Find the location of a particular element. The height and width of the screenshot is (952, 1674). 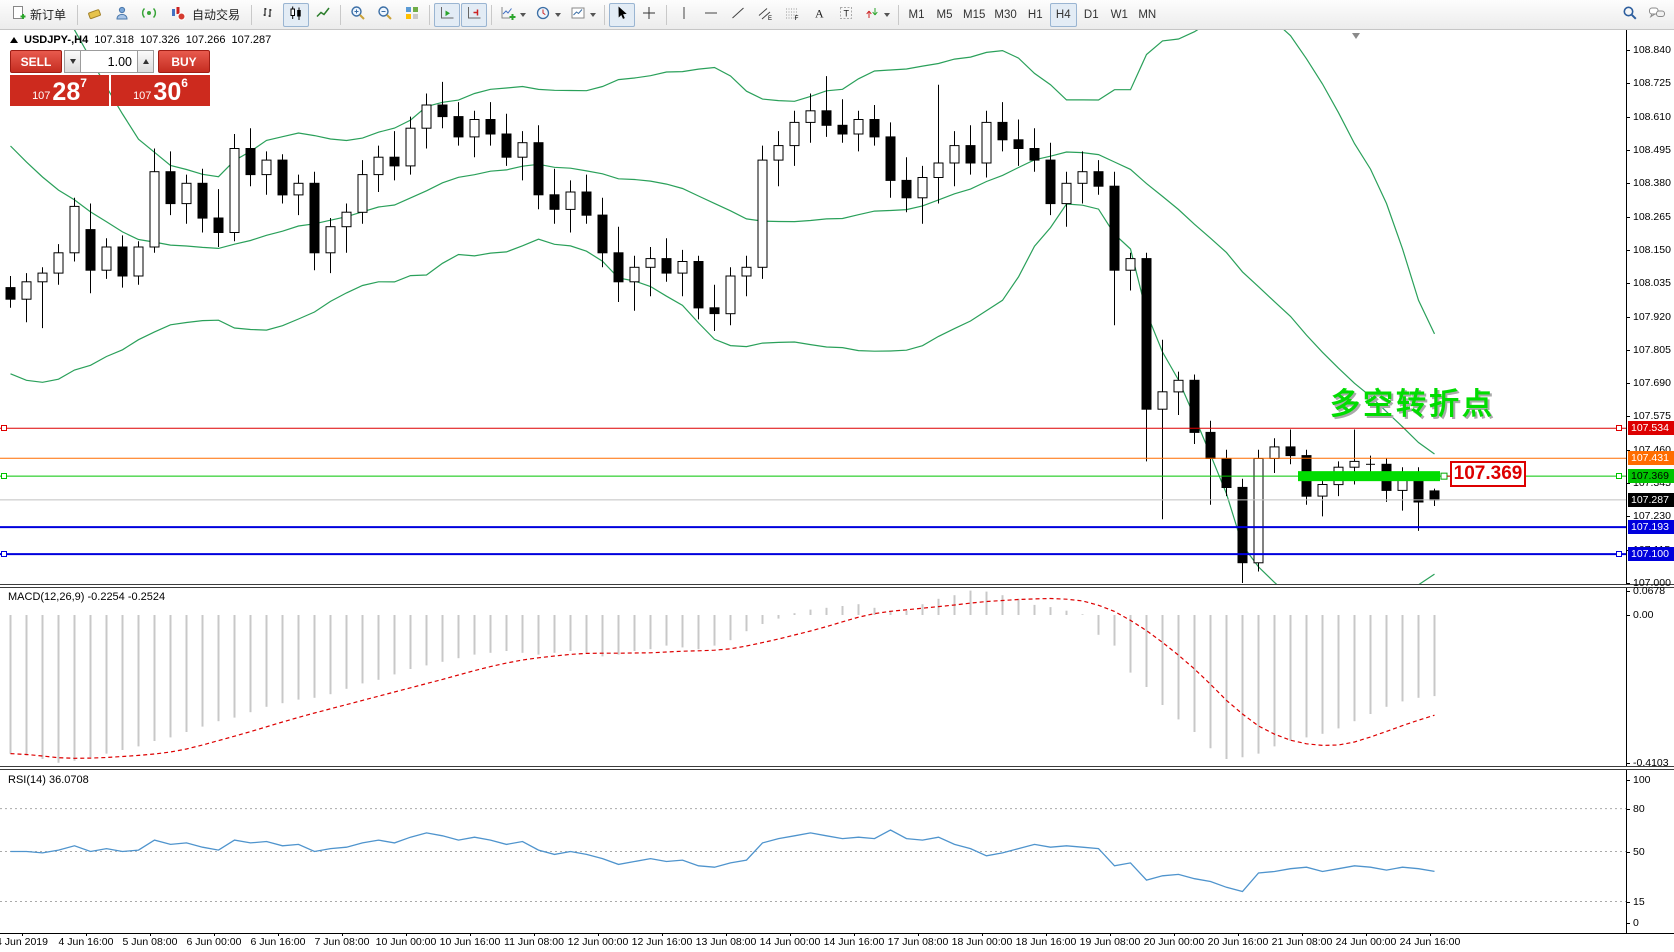

horizontal-line-button is located at coordinates (711, 15).